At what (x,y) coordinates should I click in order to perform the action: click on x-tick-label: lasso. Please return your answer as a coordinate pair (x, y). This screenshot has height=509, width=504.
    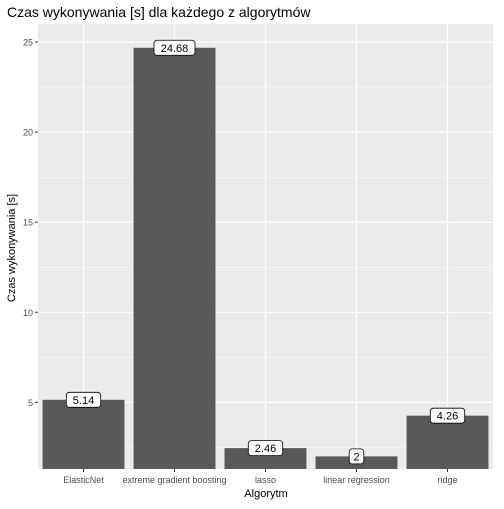
    Looking at the image, I should click on (265, 480).